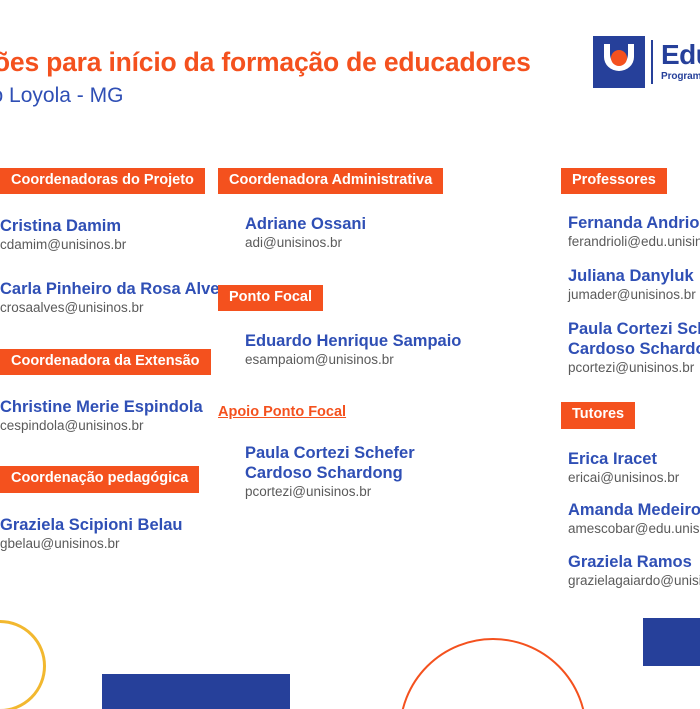 This screenshot has width=700, height=709. Describe the element at coordinates (270, 298) in the screenshot. I see `section-badge-ponto-focal: Ponto Focal` at that location.